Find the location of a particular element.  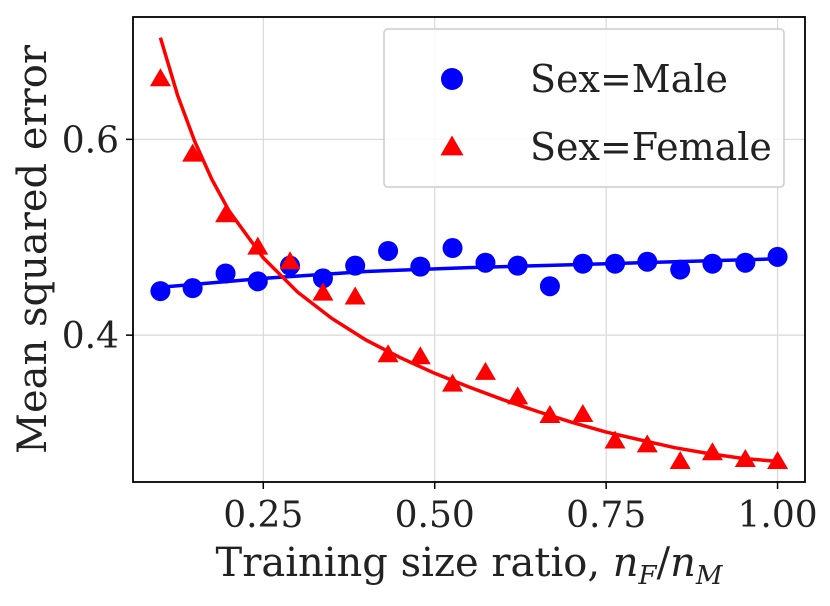

x-axis-label-n1: n is located at coordinates (626, 563).